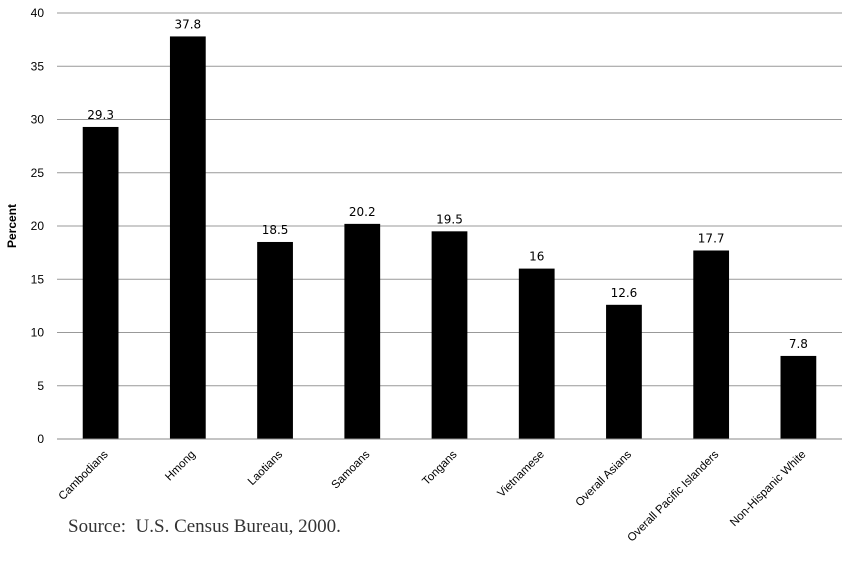 This screenshot has width=844, height=565. I want to click on bar-overall-pacific-islanders, so click(711, 344).